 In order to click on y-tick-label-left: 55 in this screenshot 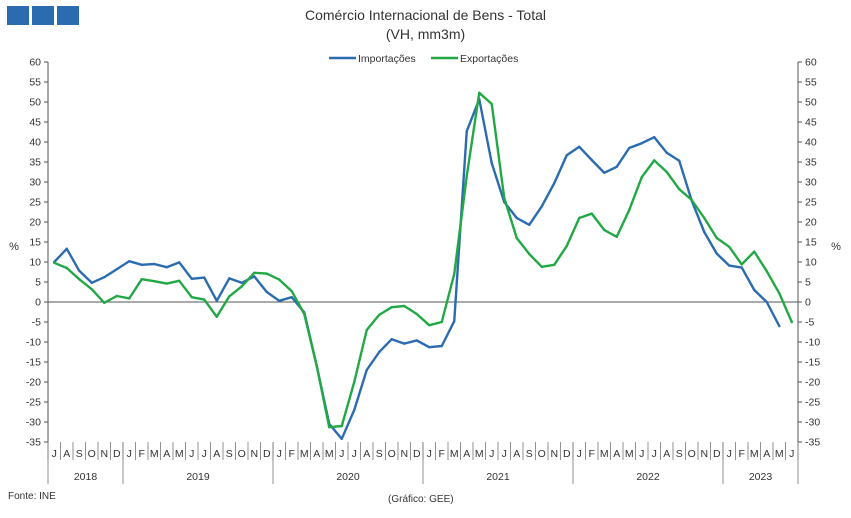, I will do `click(35, 83)`.